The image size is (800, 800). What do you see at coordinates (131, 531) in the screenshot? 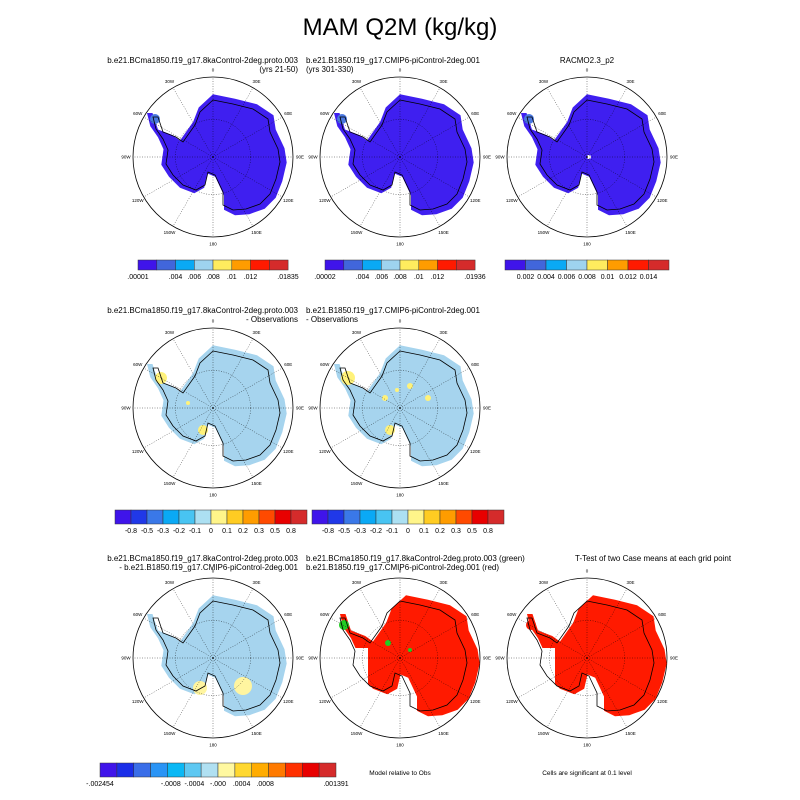
I see `colorbar-tick-label: -0.8` at bounding box center [131, 531].